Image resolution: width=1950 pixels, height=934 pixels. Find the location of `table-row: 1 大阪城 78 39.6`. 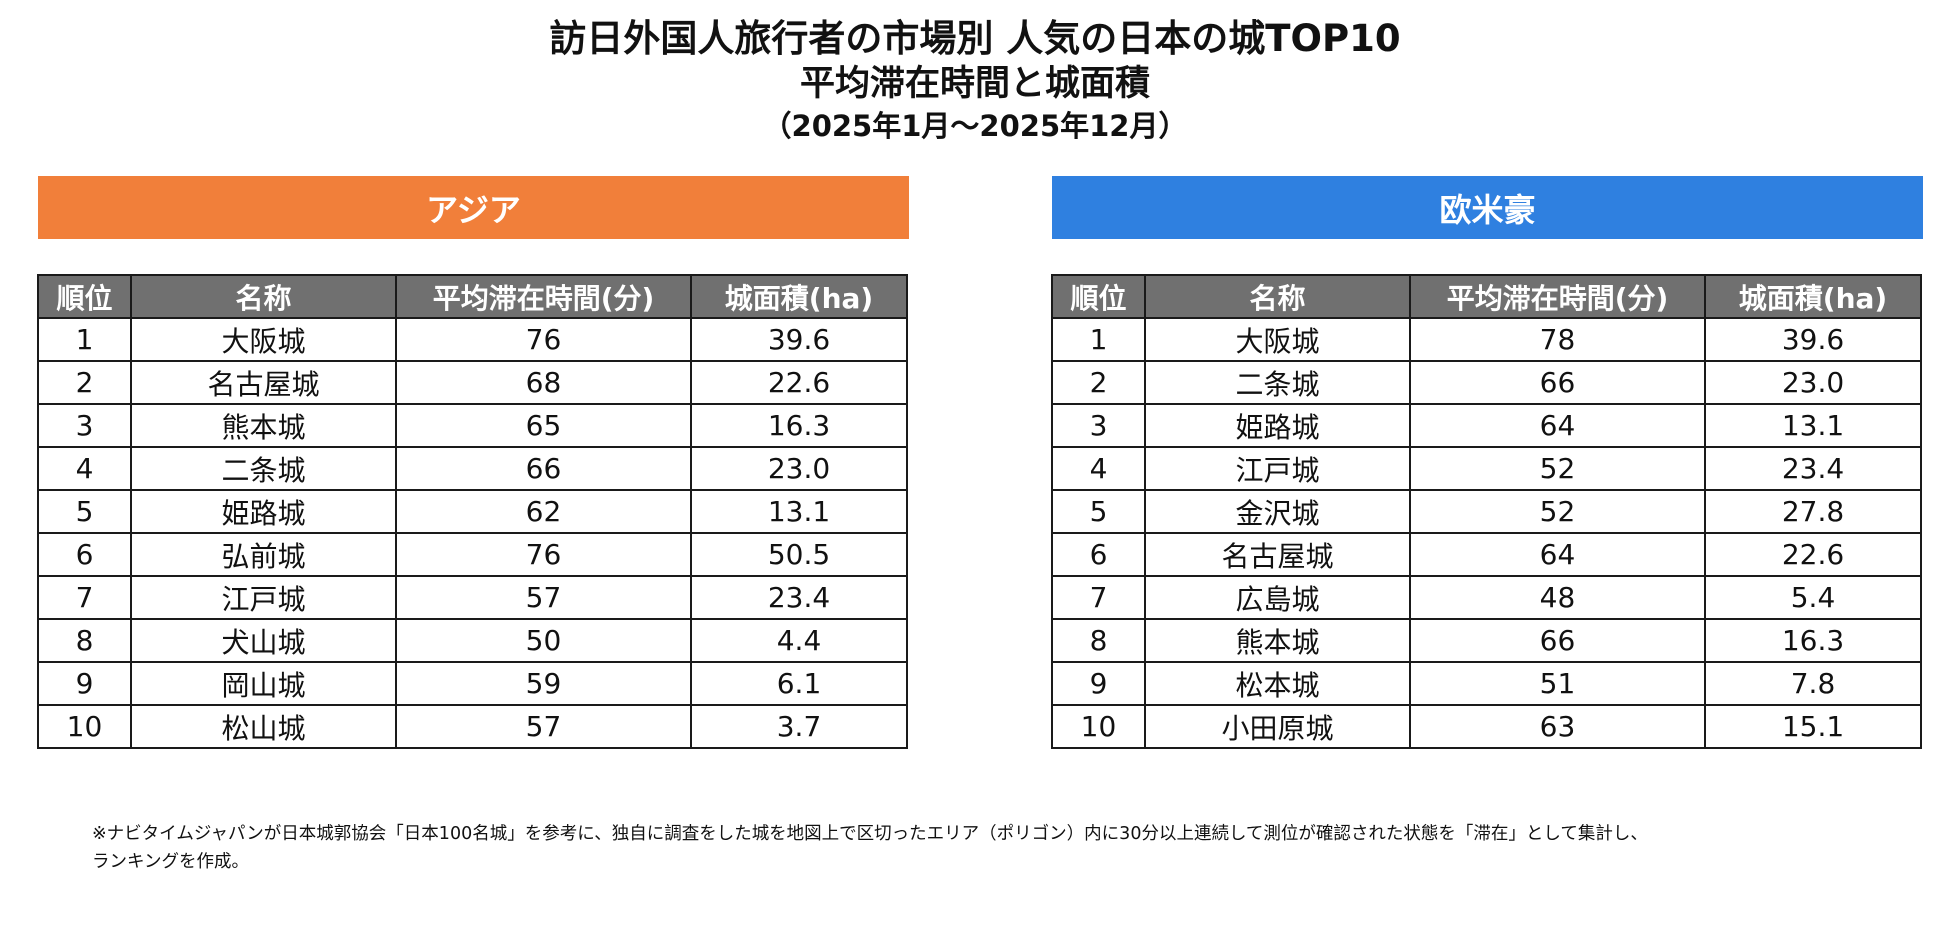

table-row: 1 大阪城 78 39.6 is located at coordinates (1486, 339).